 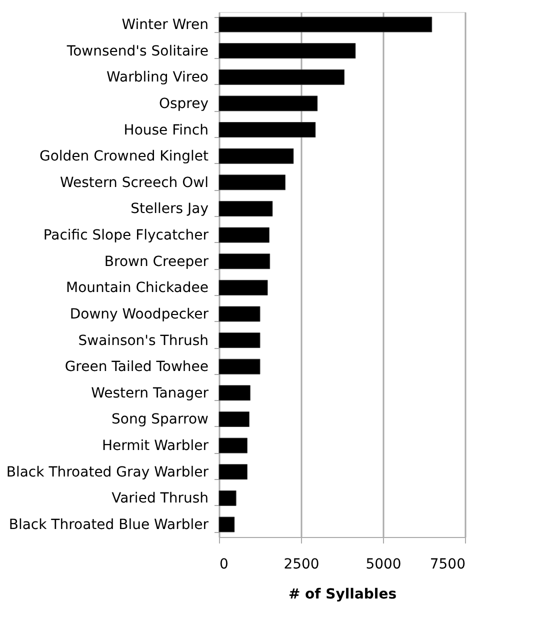 What do you see at coordinates (169, 209) in the screenshot?
I see `y-tick-label: Stellers Jay` at bounding box center [169, 209].